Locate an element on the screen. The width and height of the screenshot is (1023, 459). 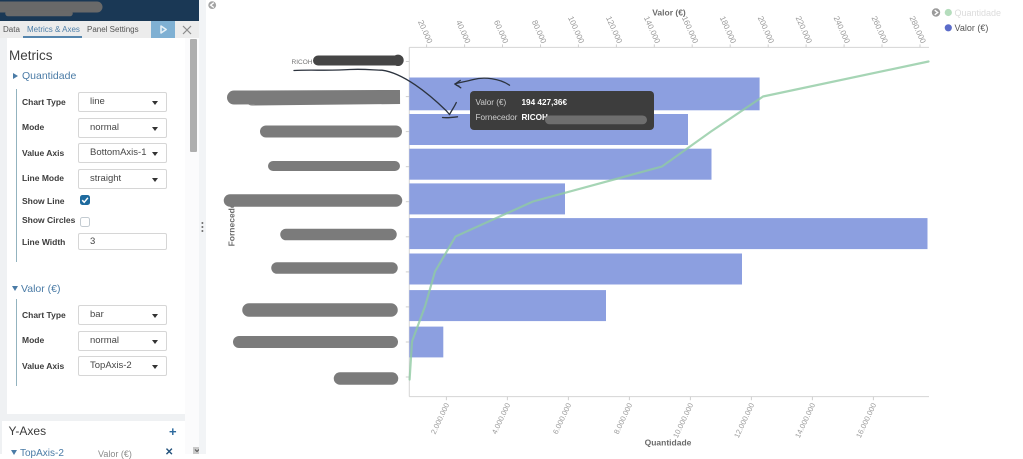
svg-text: 16.000.000 is located at coordinates (866, 421).